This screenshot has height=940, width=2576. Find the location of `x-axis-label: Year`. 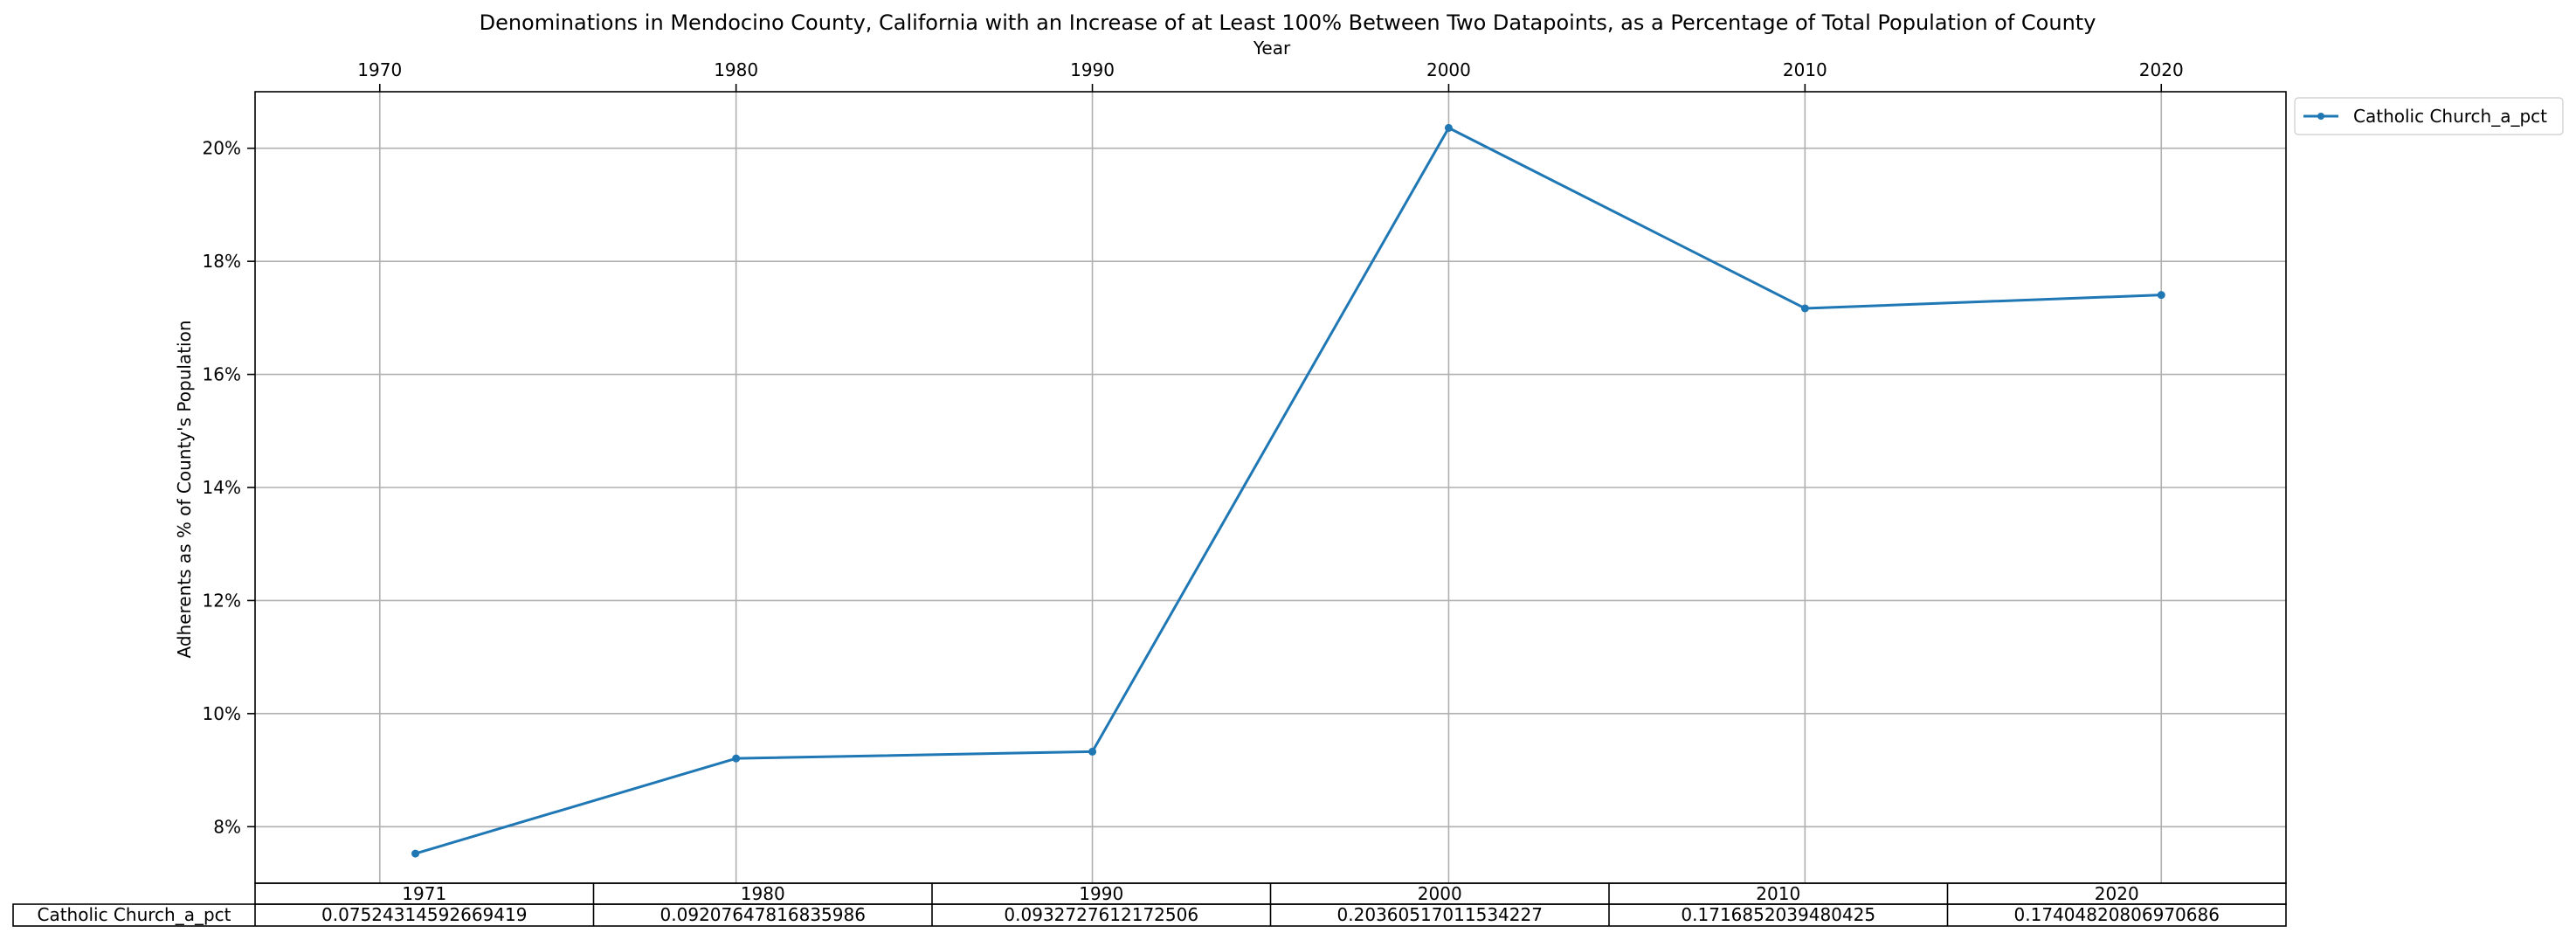

x-axis-label: Year is located at coordinates (1272, 48).